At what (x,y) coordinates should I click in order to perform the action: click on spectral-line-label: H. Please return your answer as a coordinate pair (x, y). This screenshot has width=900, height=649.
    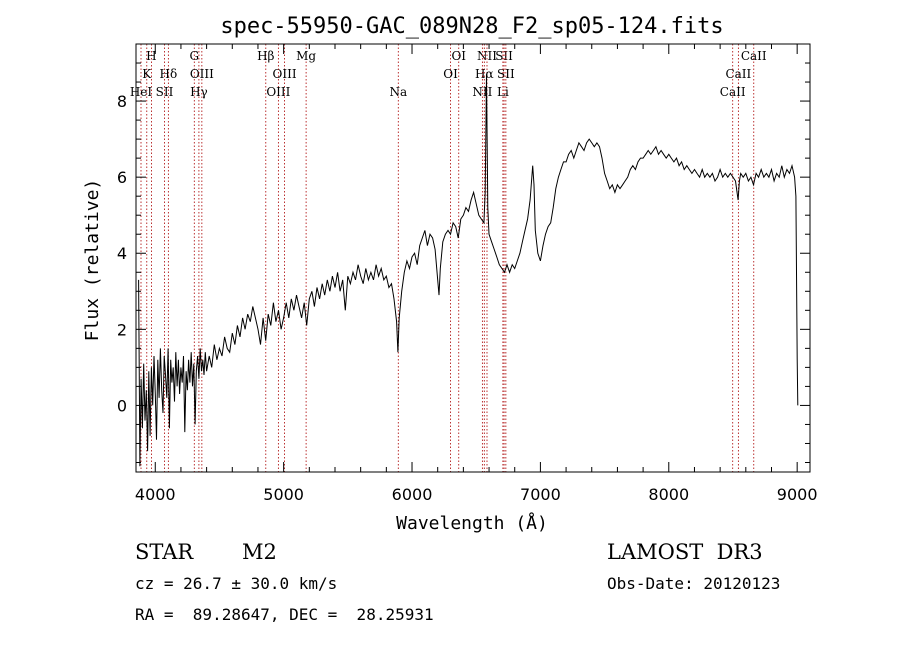
    Looking at the image, I should click on (151, 56).